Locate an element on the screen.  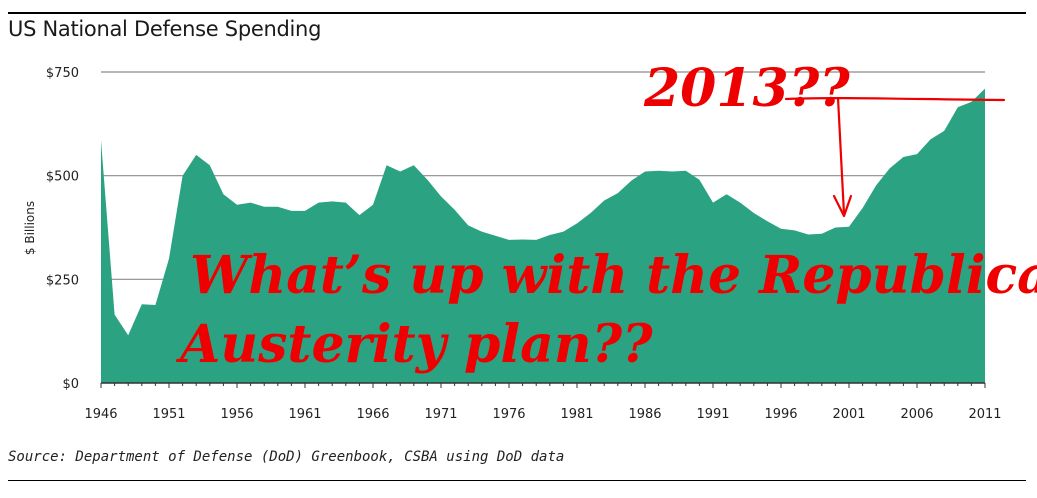
x-tick-label: 2006 is located at coordinates (916, 414).